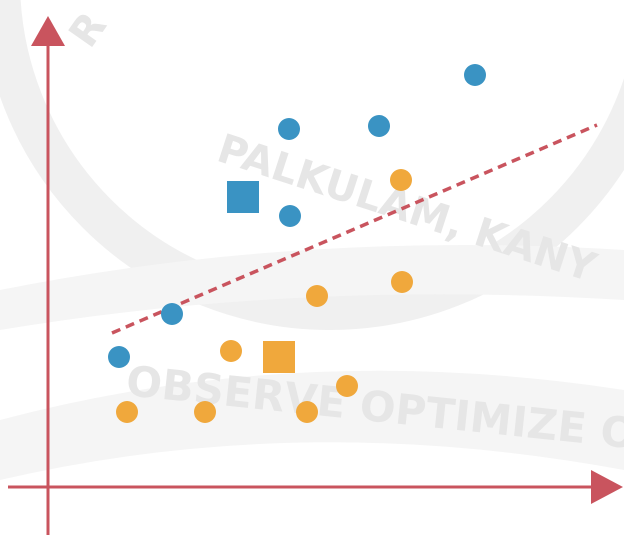 This screenshot has width=624, height=535. Describe the element at coordinates (48, 31) in the screenshot. I see `y-axis-arrow` at that location.